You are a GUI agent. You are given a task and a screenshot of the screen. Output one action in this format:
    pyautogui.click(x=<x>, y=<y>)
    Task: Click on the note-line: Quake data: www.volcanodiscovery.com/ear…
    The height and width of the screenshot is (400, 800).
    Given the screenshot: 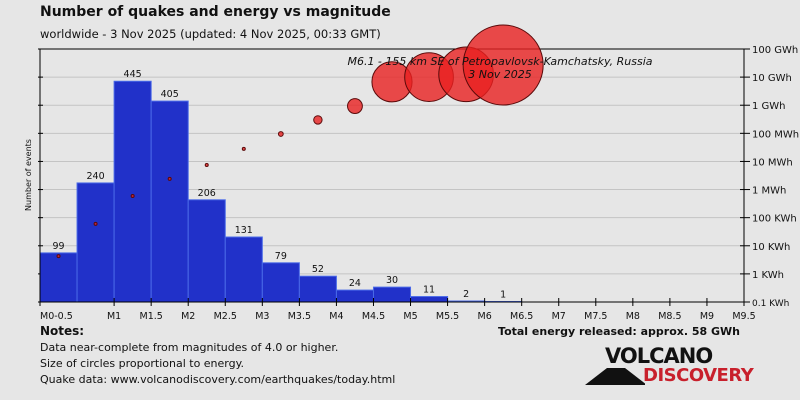 What is the action you would take?
    pyautogui.click(x=218, y=379)
    